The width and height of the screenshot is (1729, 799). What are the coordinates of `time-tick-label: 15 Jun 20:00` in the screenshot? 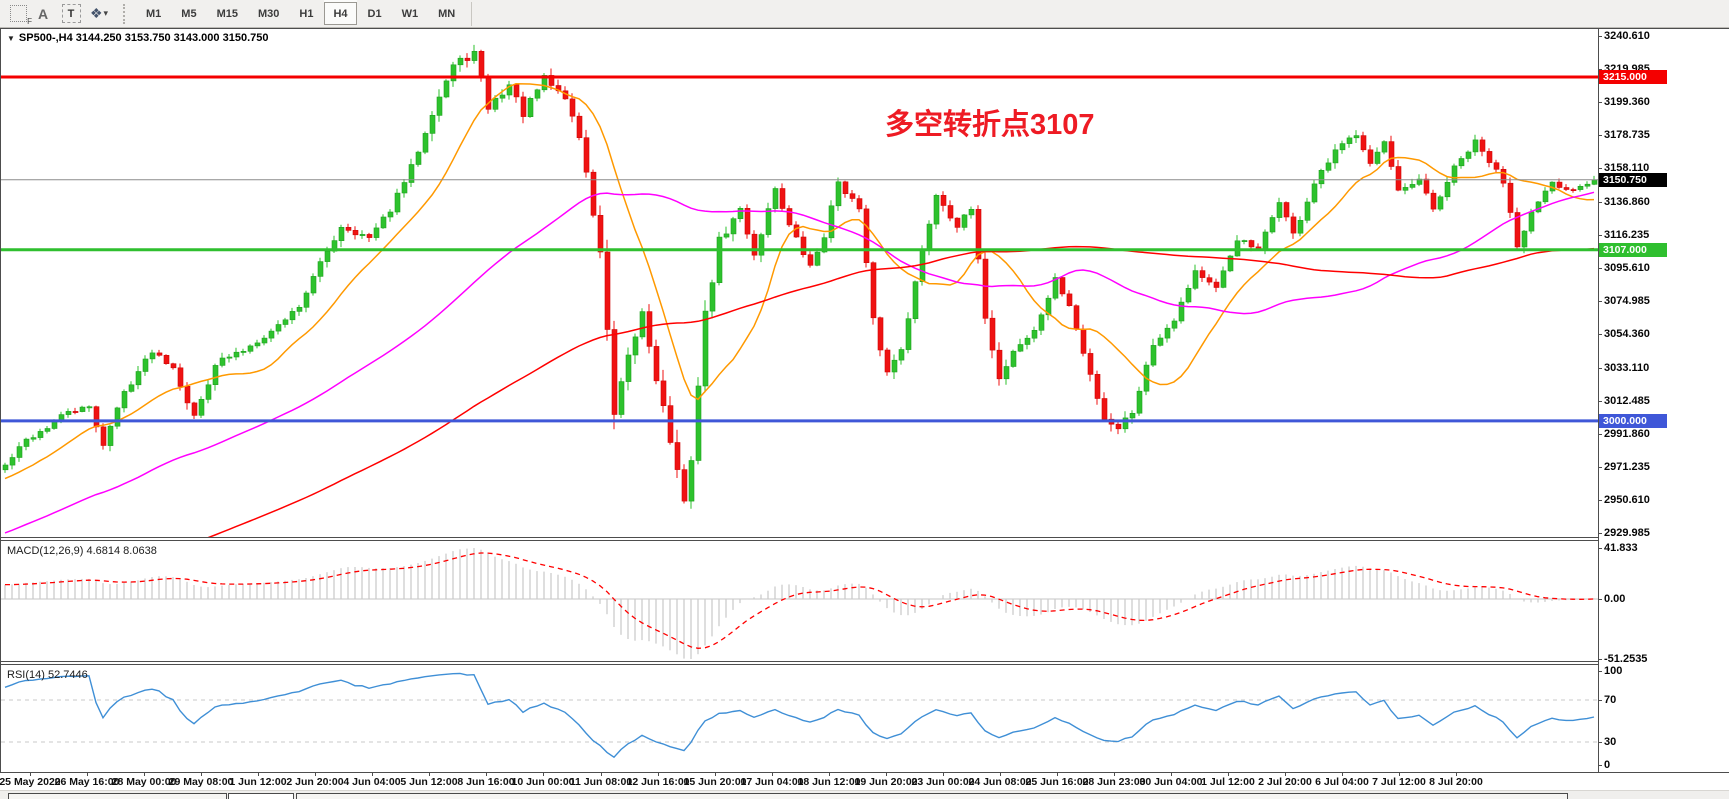 It's located at (715, 782).